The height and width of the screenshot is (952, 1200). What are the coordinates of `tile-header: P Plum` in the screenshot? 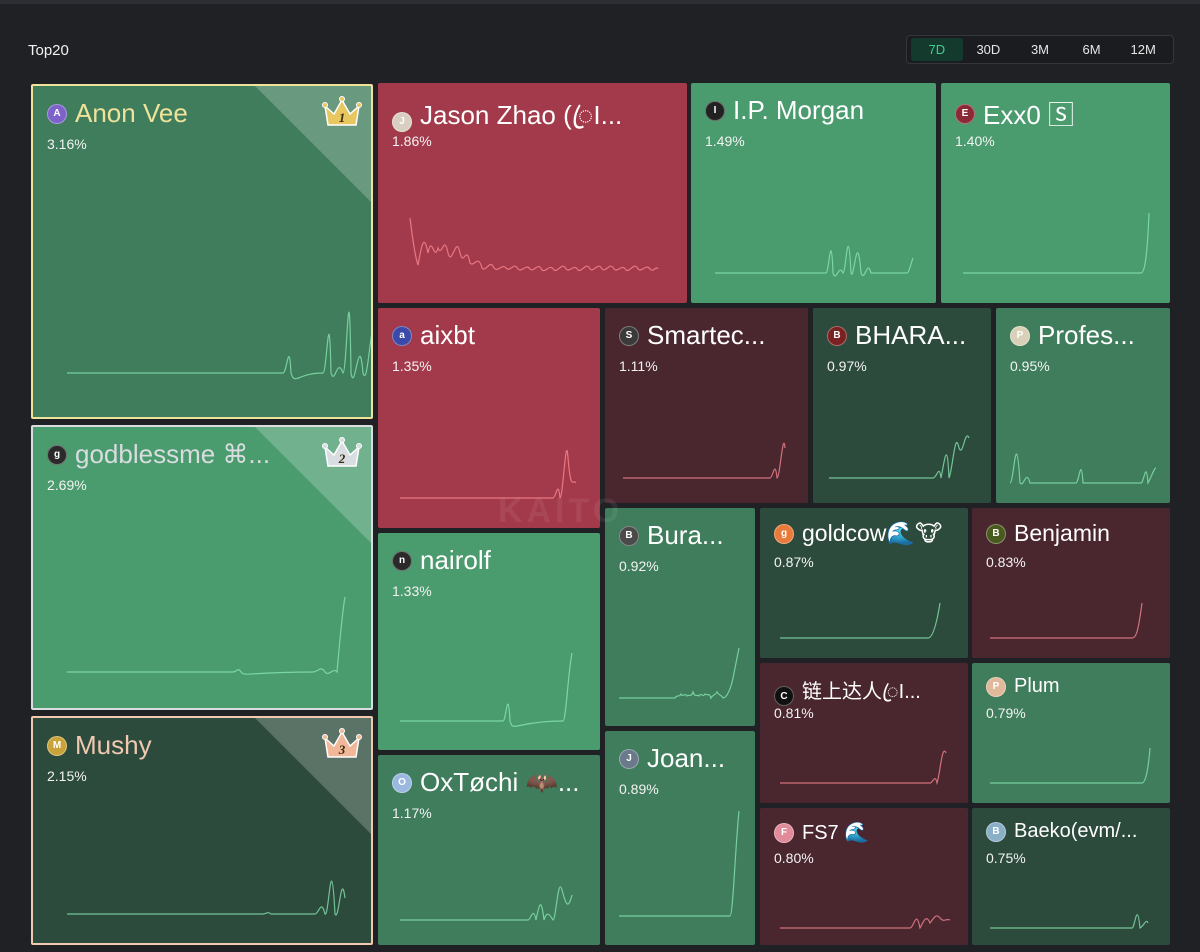 It's located at (1073, 686).